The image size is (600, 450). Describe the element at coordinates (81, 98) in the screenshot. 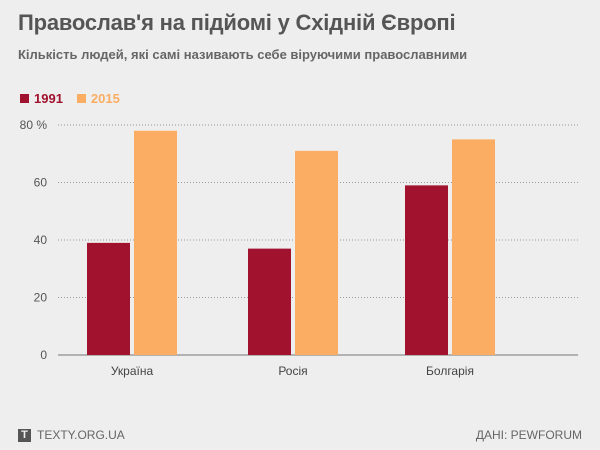

I see `legend-swatch-2015` at that location.